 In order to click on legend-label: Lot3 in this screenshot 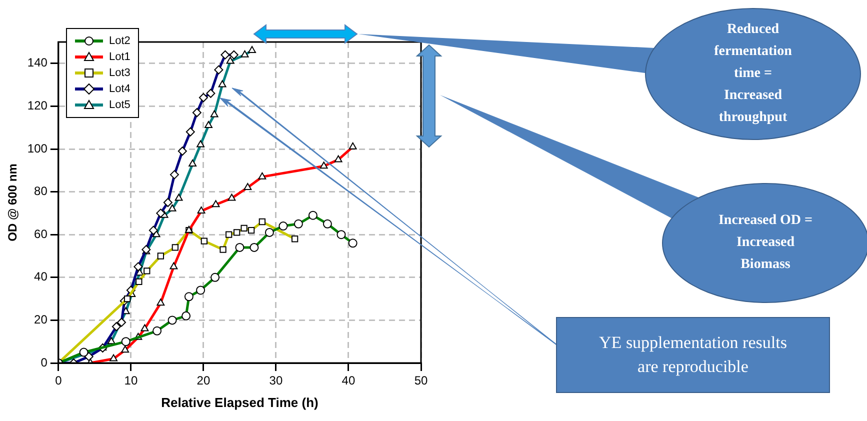, I will do `click(119, 73)`.